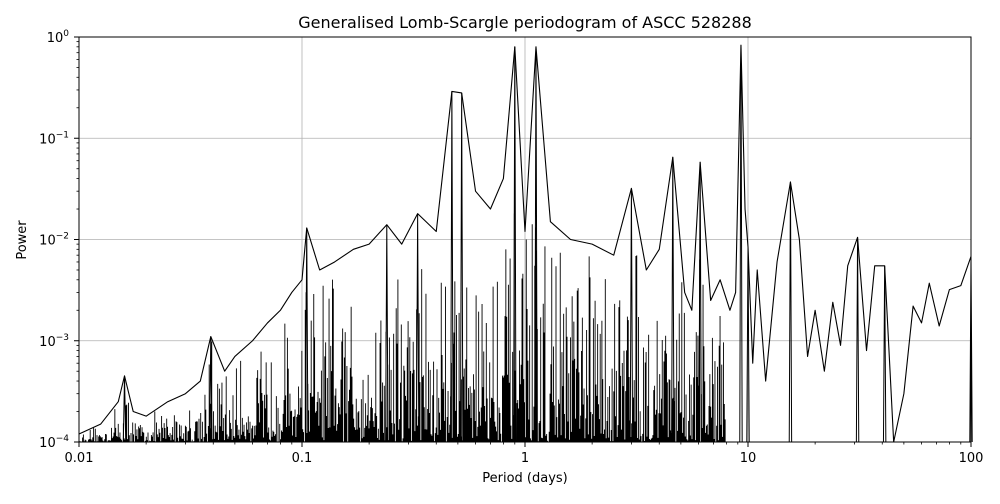 This screenshot has width=1000, height=504. I want to click on x-tick-label: 0.1, so click(302, 458).